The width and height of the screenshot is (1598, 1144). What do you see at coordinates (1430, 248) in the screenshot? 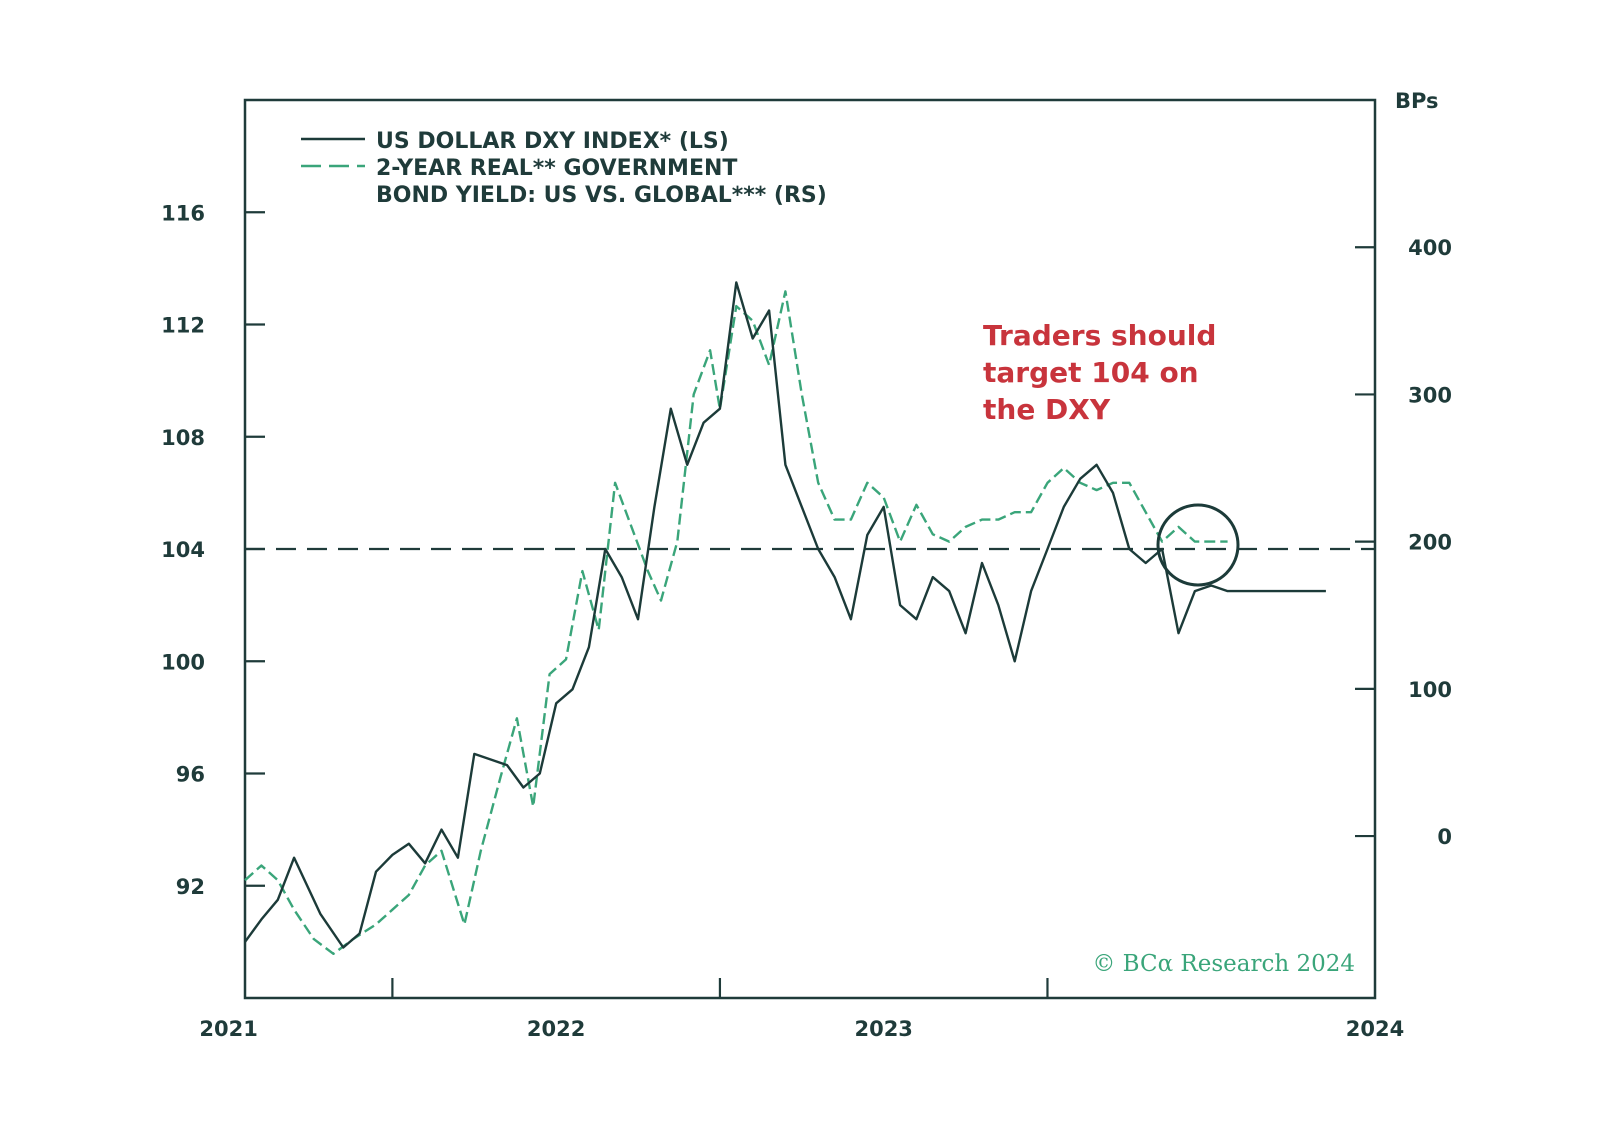
I see `right-tick-label: 400` at bounding box center [1430, 248].